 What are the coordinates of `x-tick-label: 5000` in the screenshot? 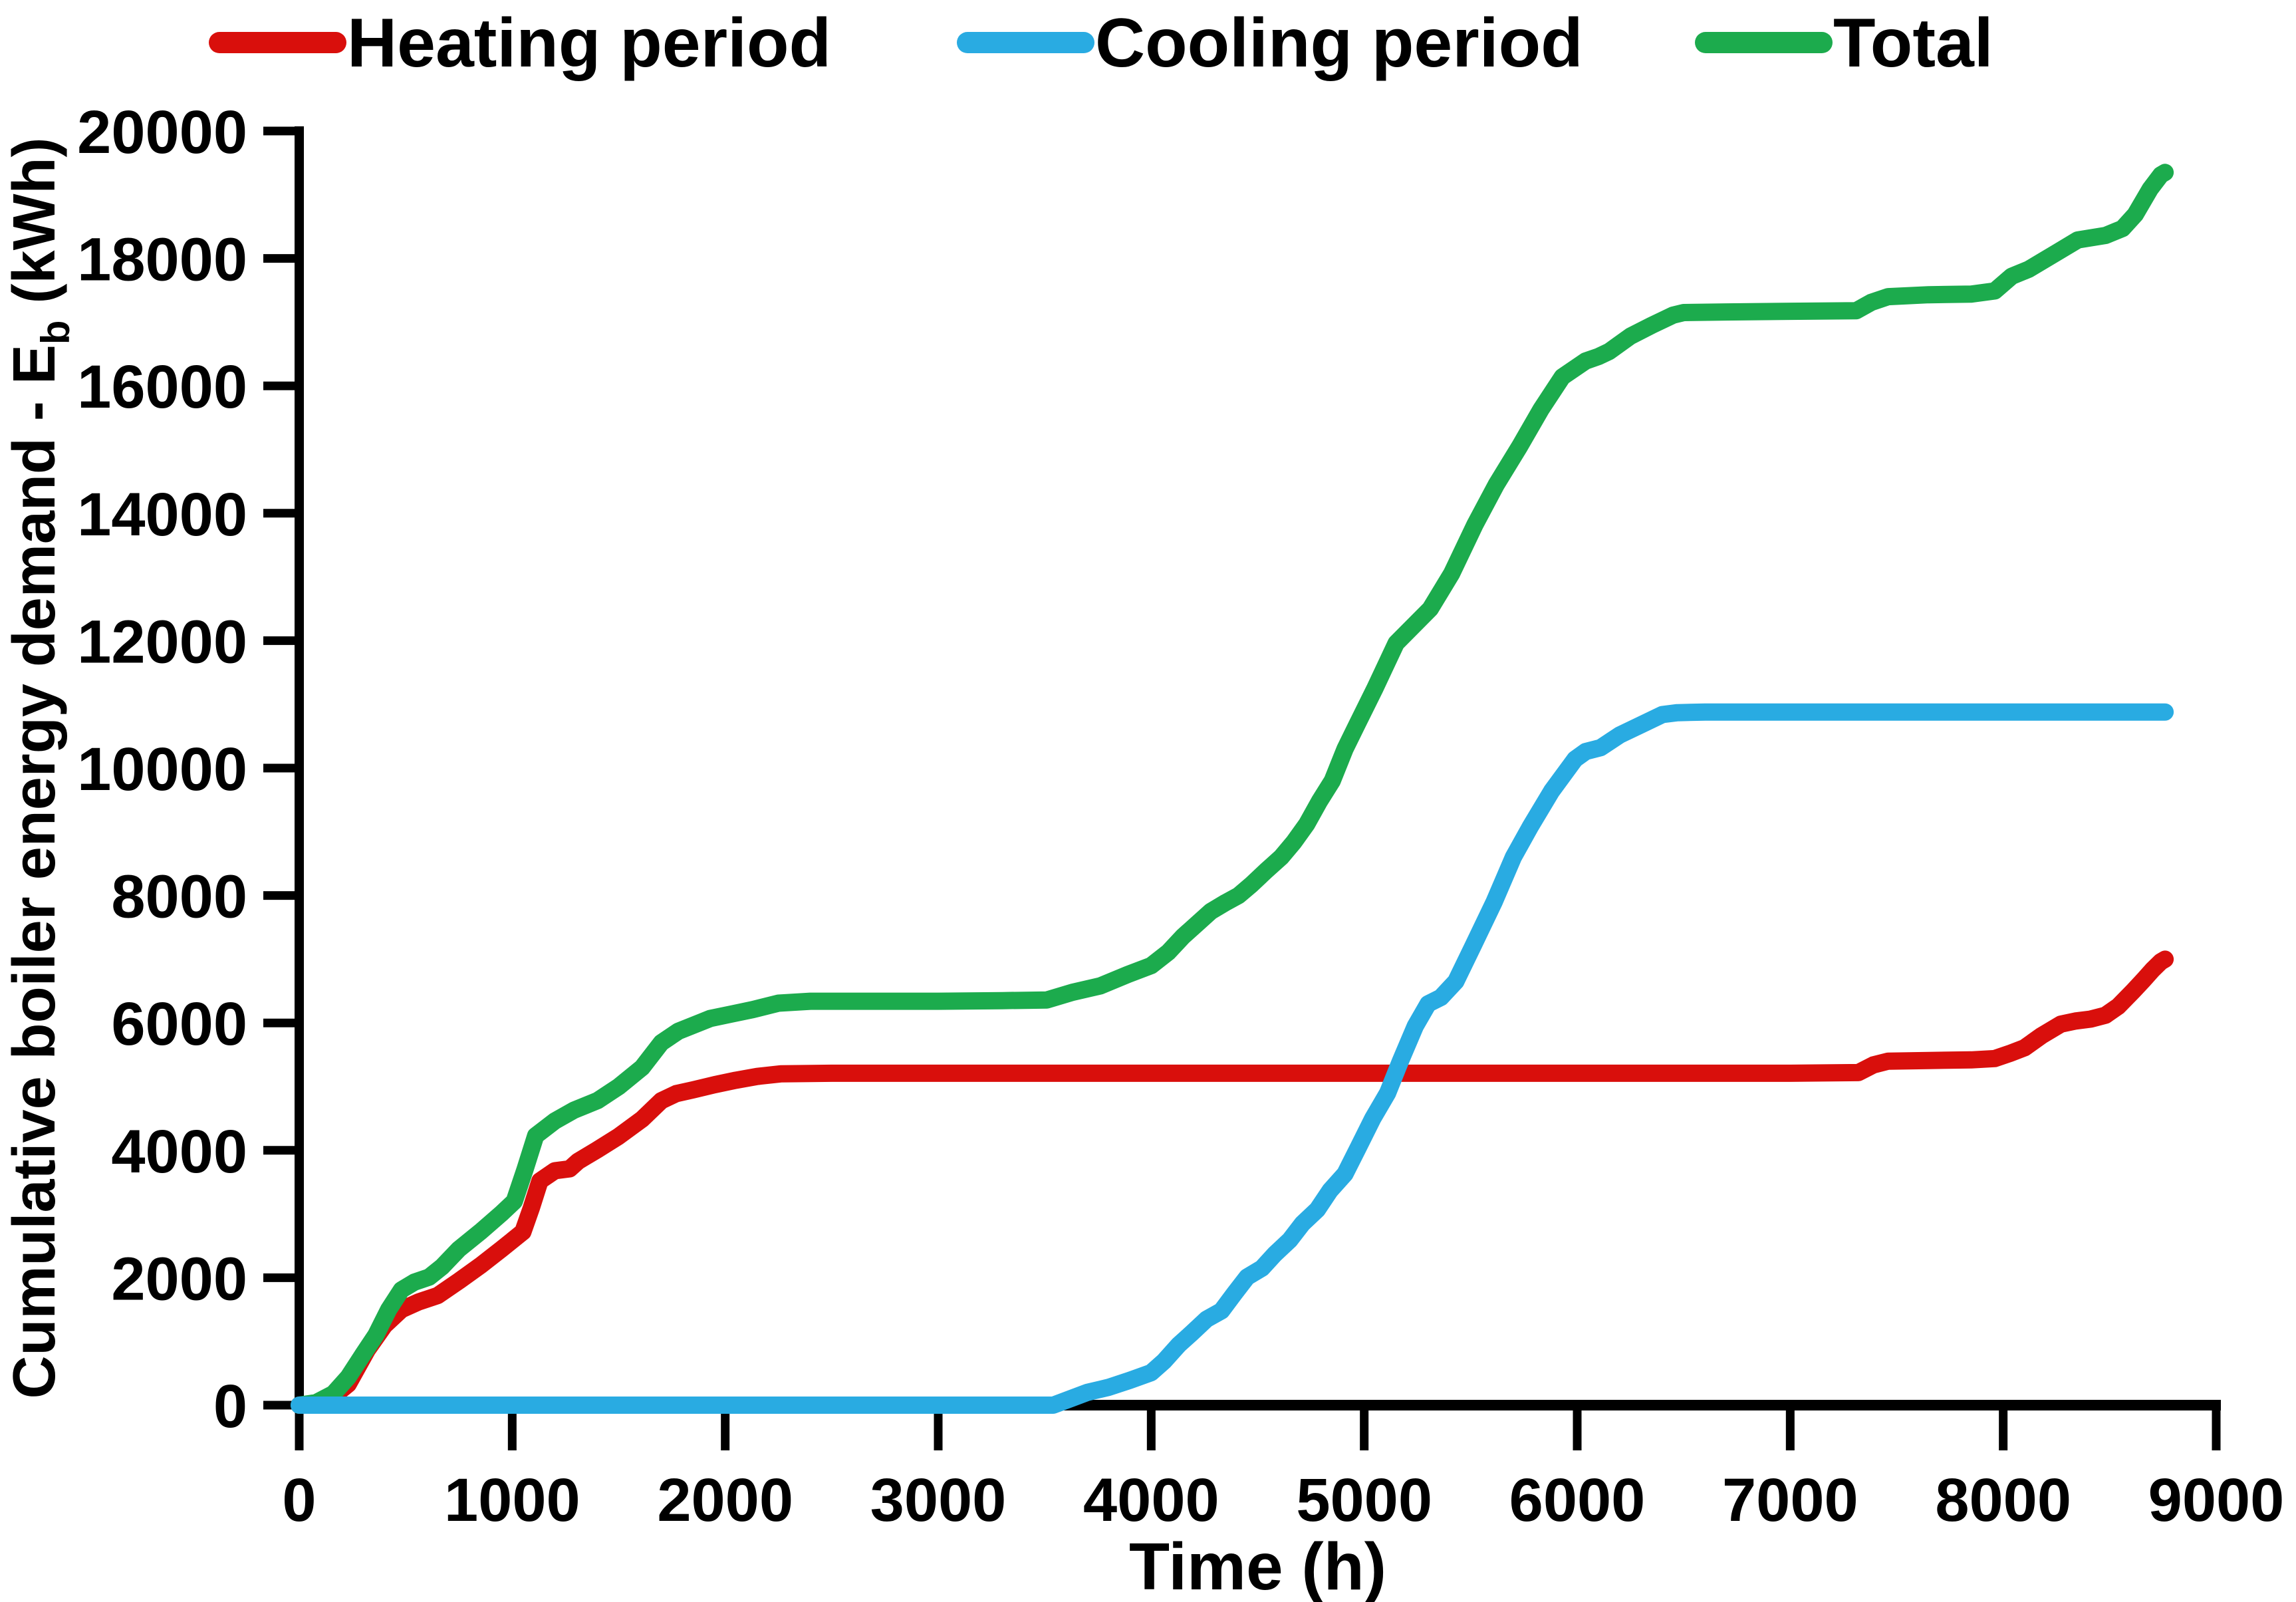 It's located at (1364, 1500).